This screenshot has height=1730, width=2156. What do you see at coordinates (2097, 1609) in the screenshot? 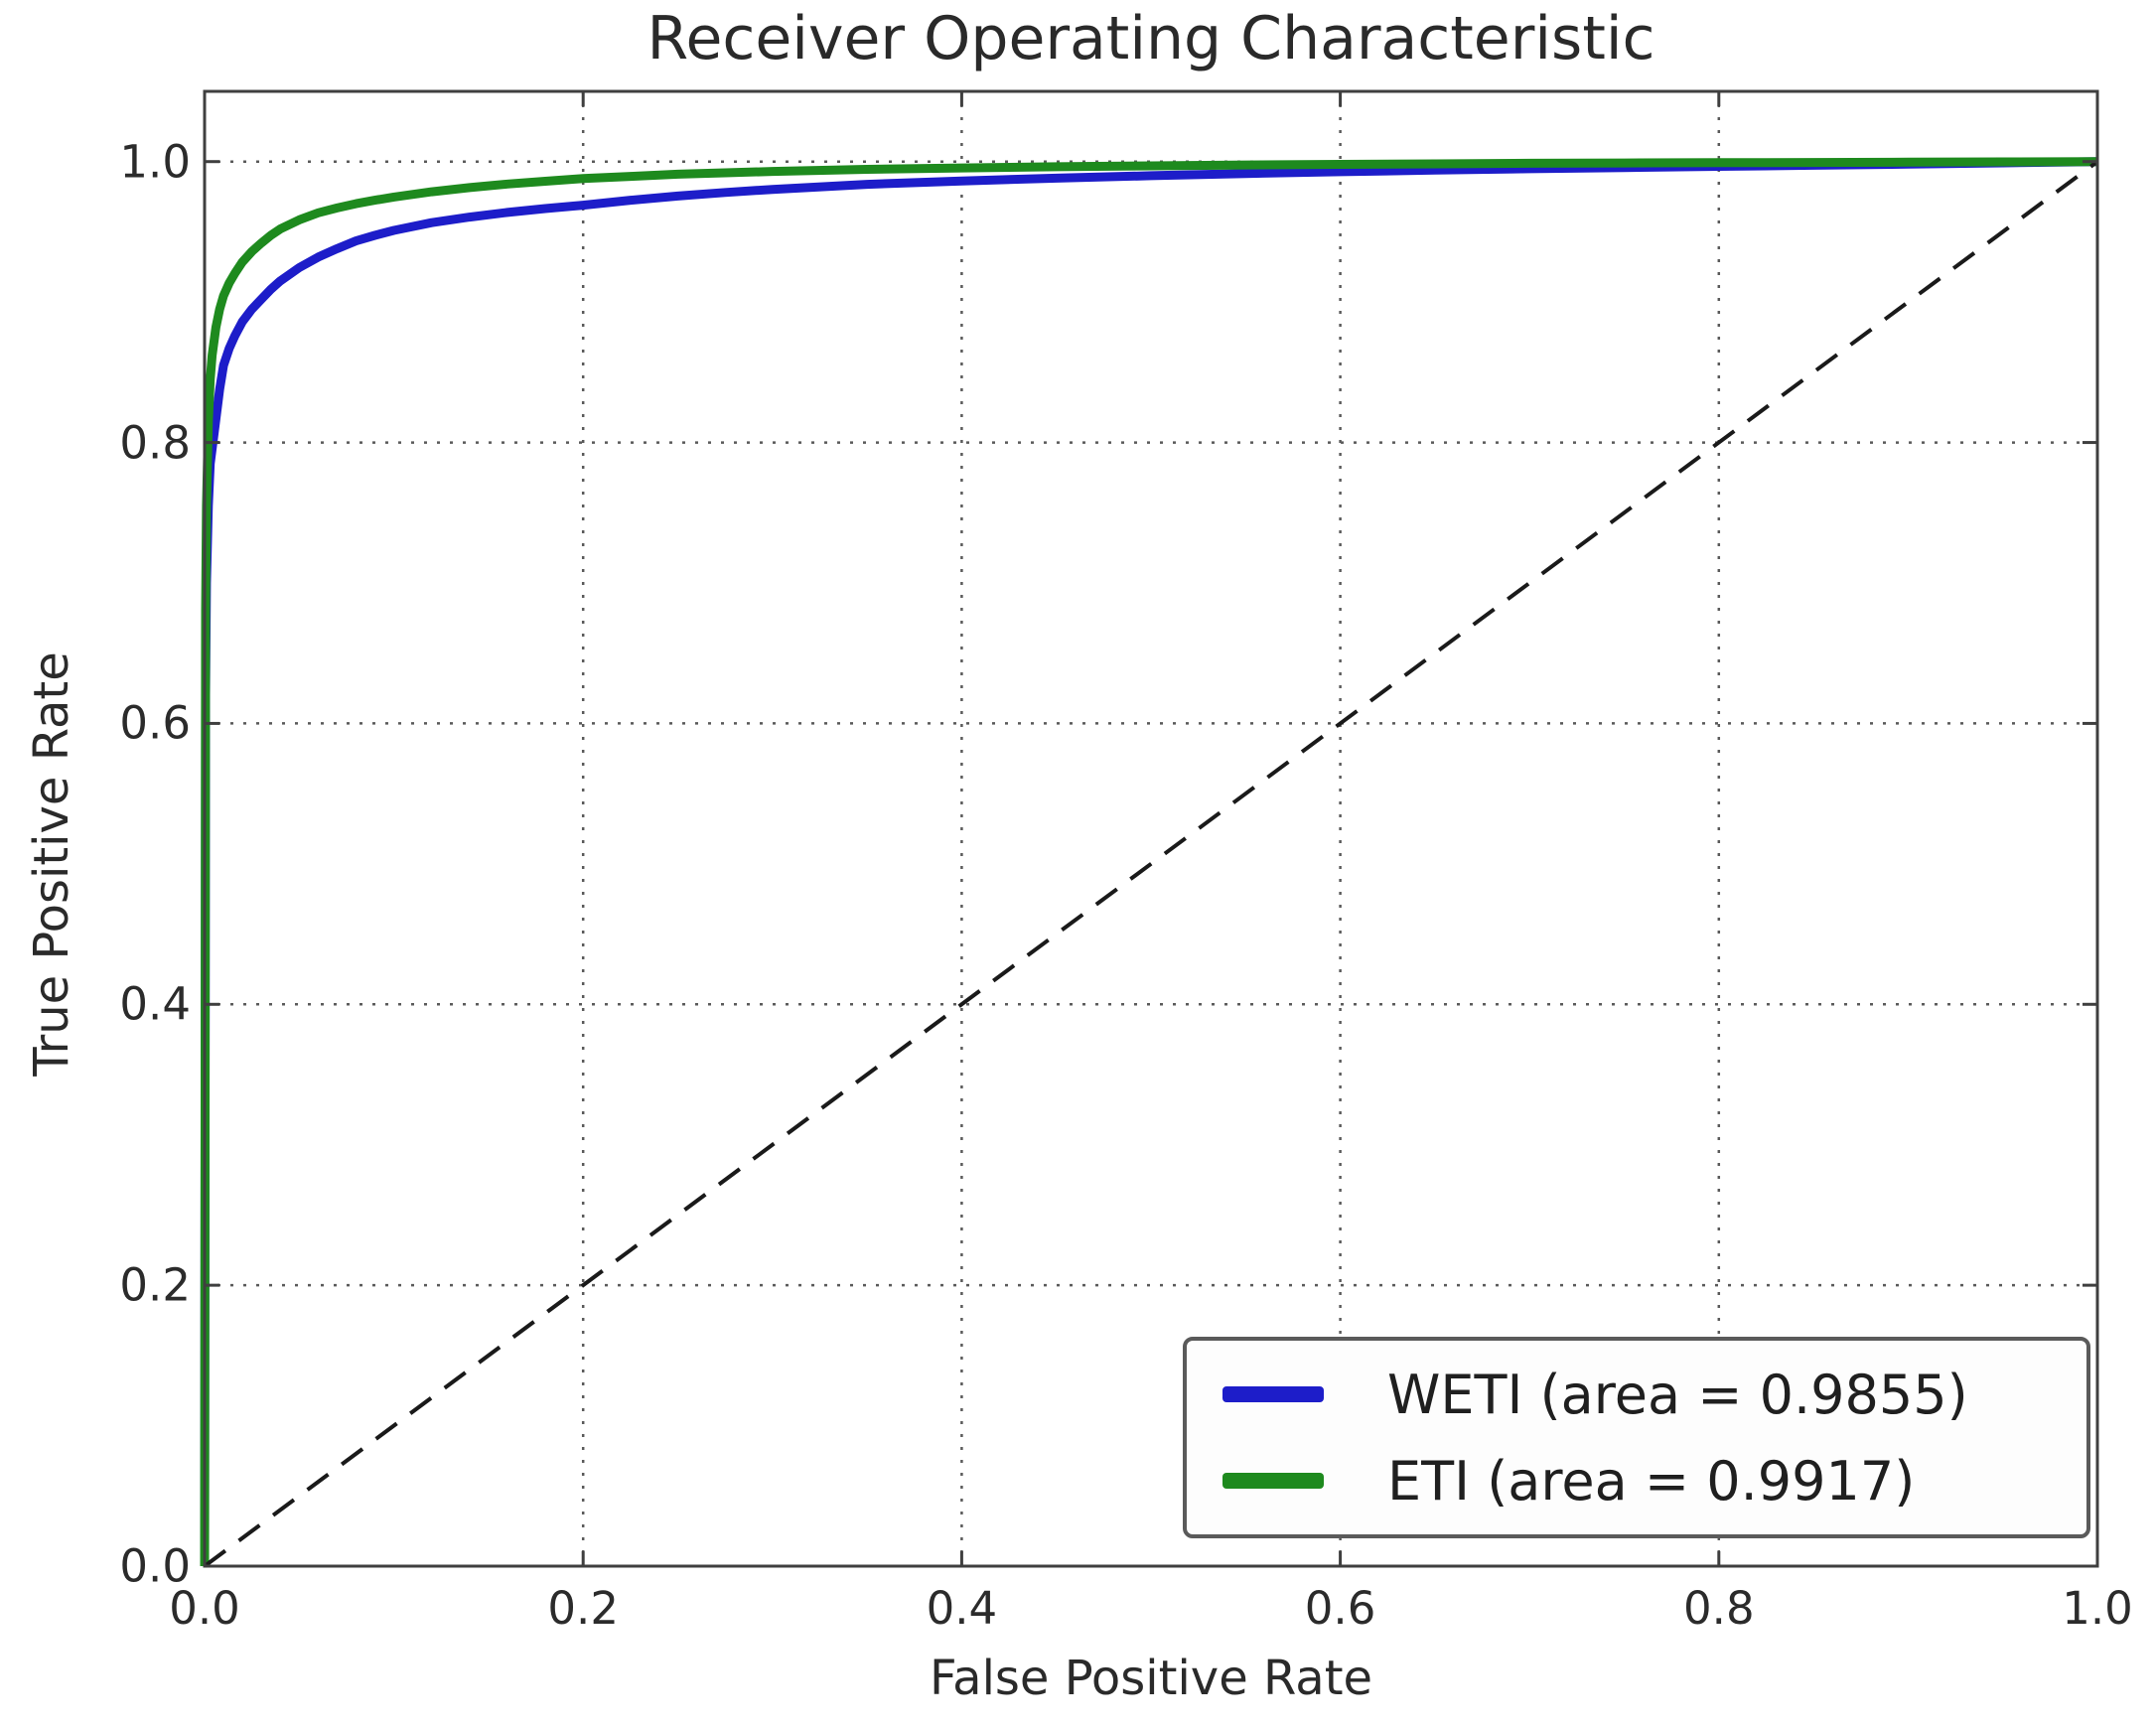
I see `x-tick-label: 1.0` at bounding box center [2097, 1609].